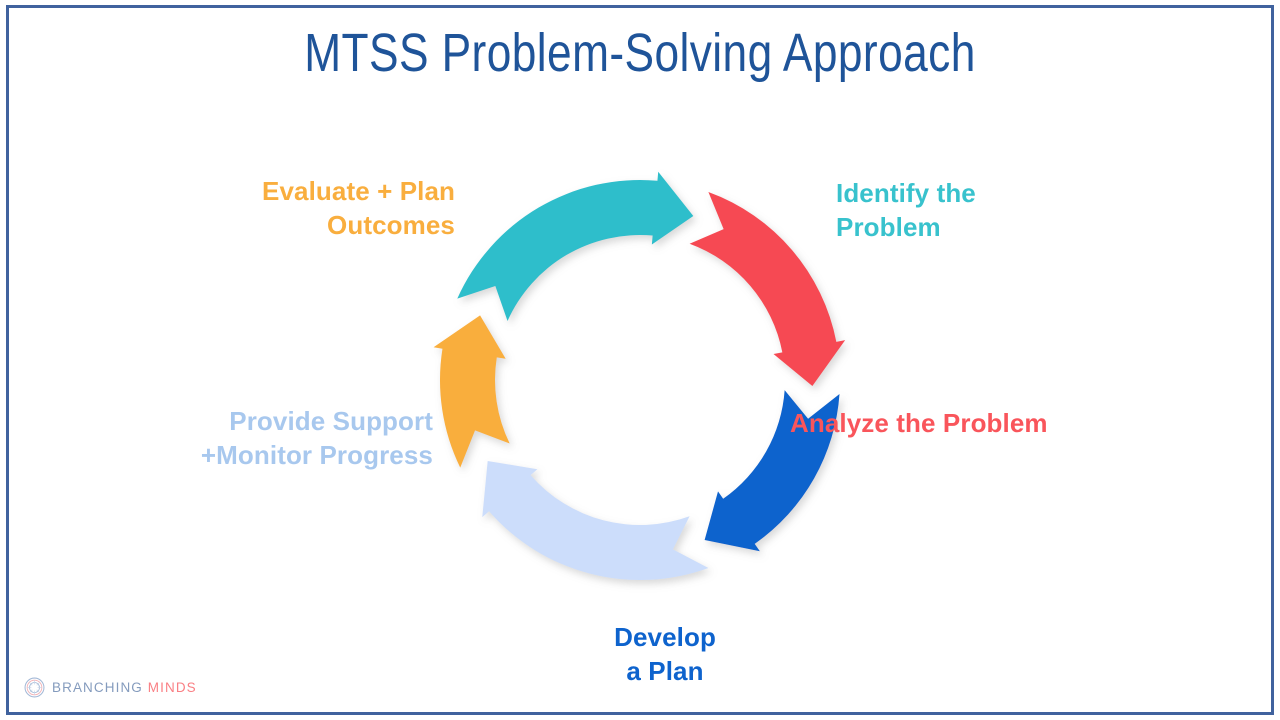 This screenshot has height=720, width=1280. What do you see at coordinates (575, 246) in the screenshot?
I see `cycle-segment-identify` at bounding box center [575, 246].